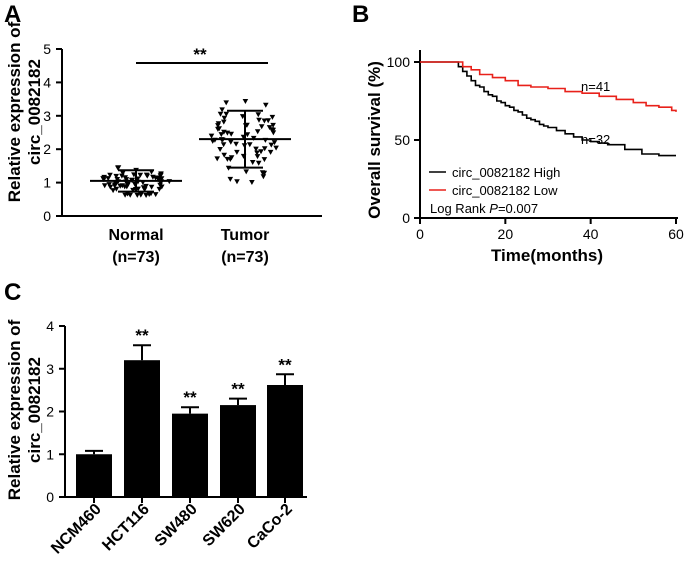 Image resolution: width=685 pixels, height=570 pixels. I want to click on panel-a-ytick-label: 4, so click(47, 82).